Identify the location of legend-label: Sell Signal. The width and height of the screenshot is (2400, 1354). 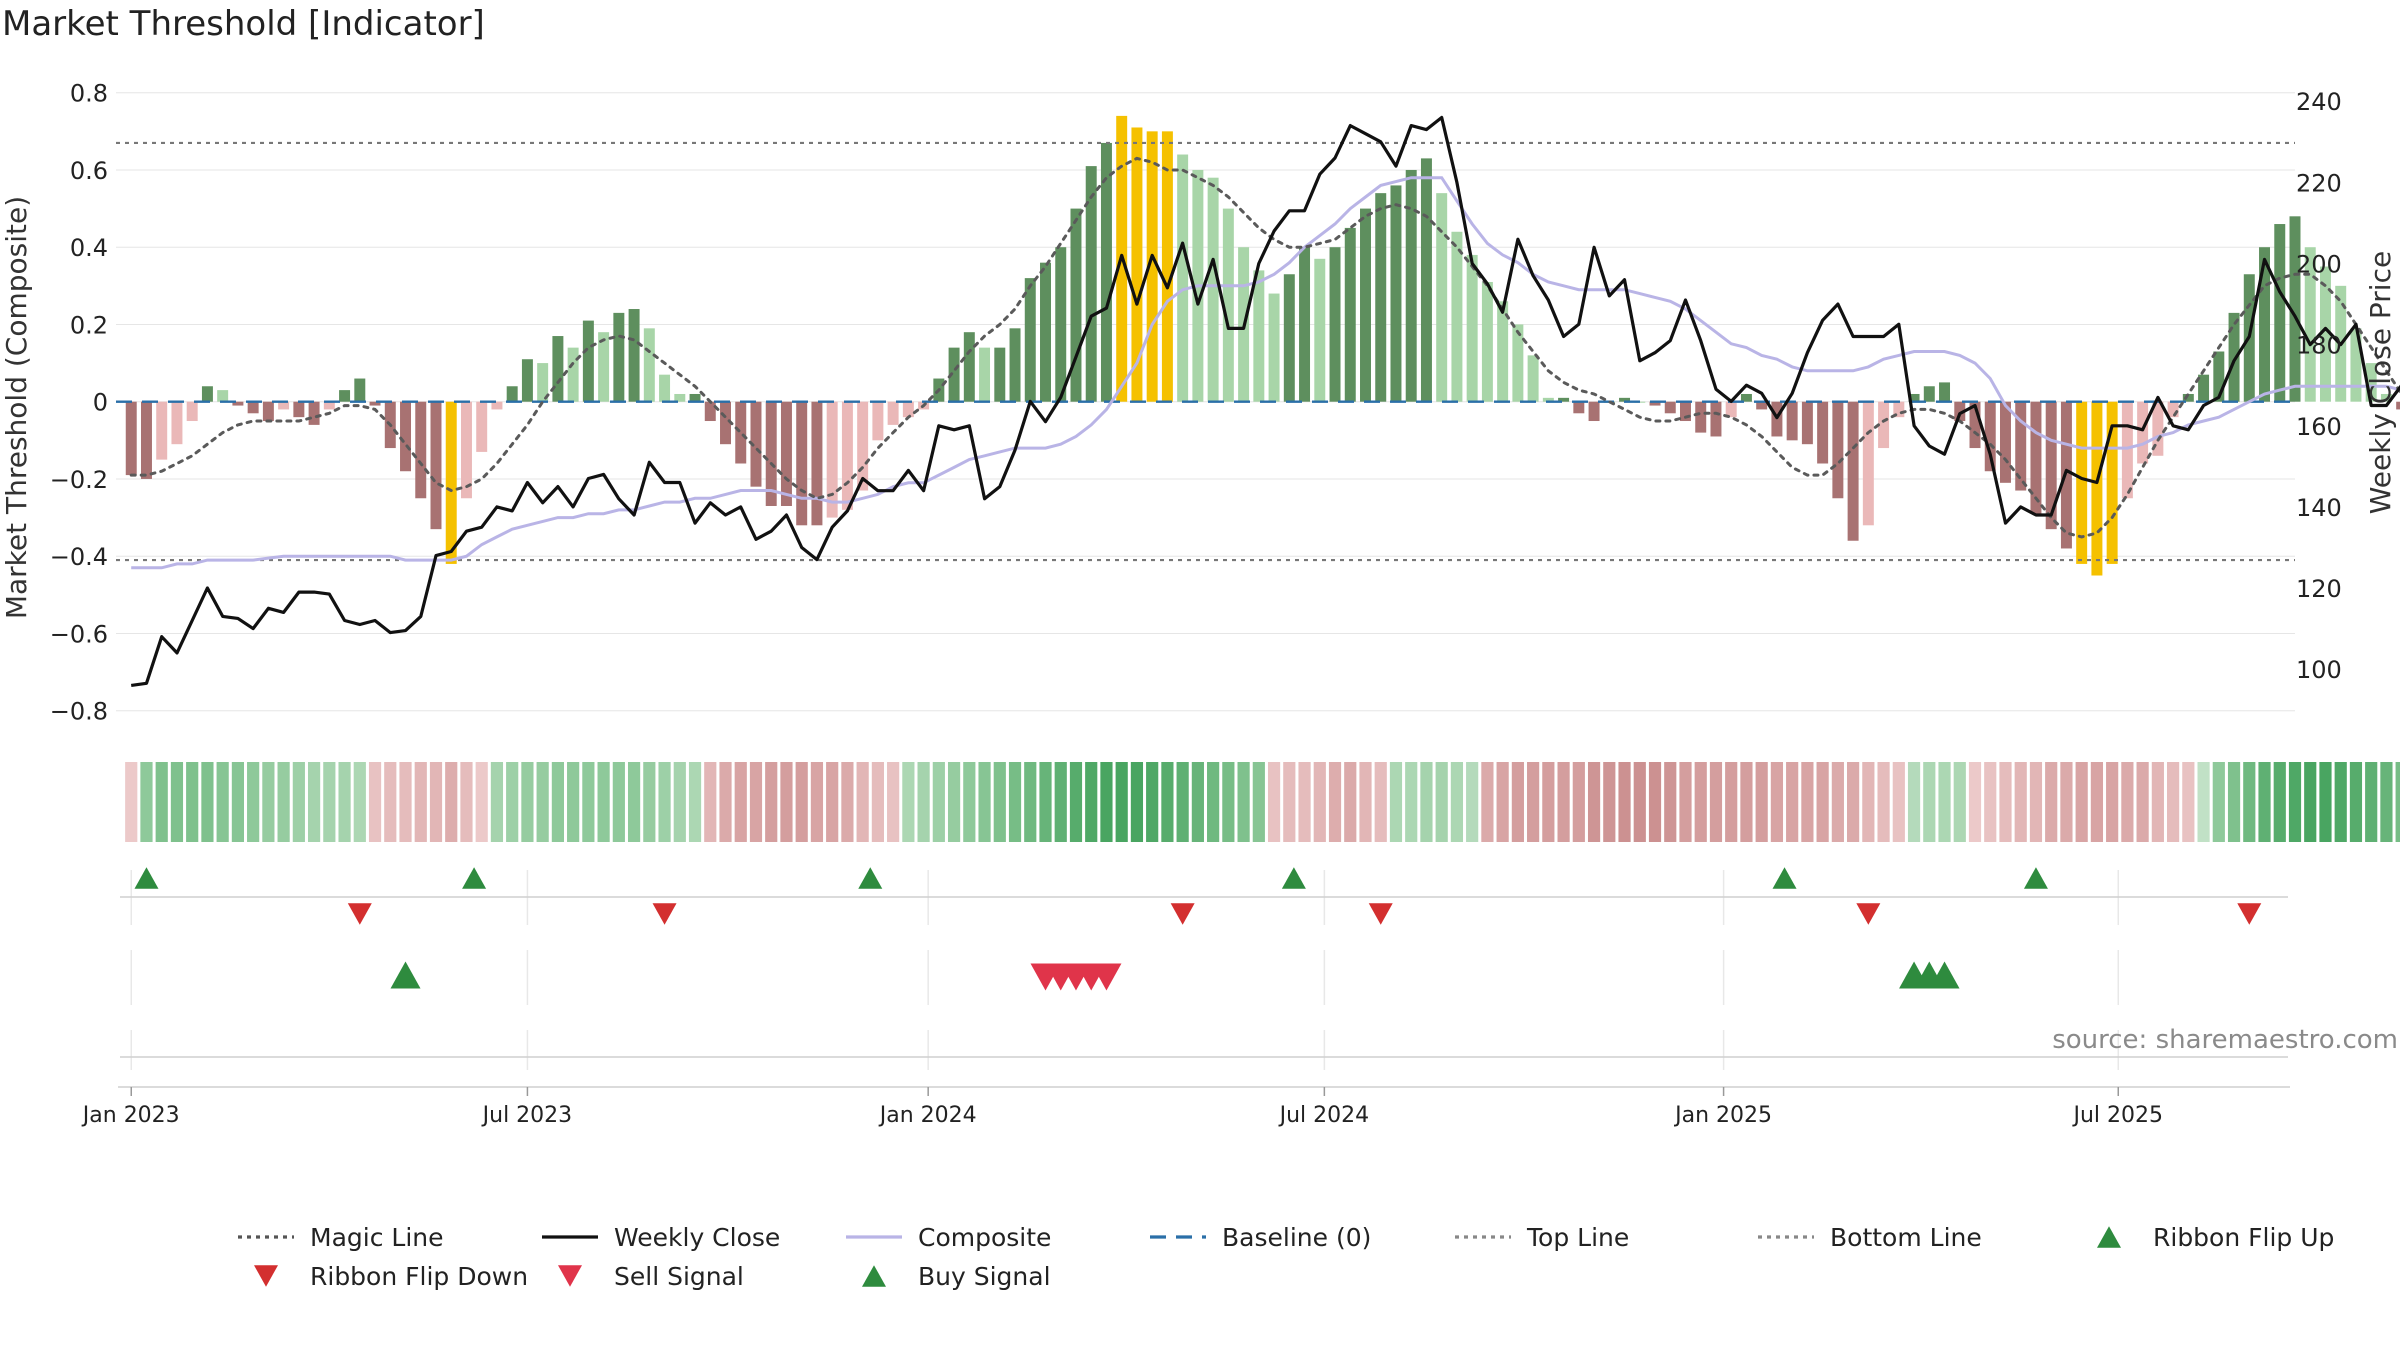
(679, 1276).